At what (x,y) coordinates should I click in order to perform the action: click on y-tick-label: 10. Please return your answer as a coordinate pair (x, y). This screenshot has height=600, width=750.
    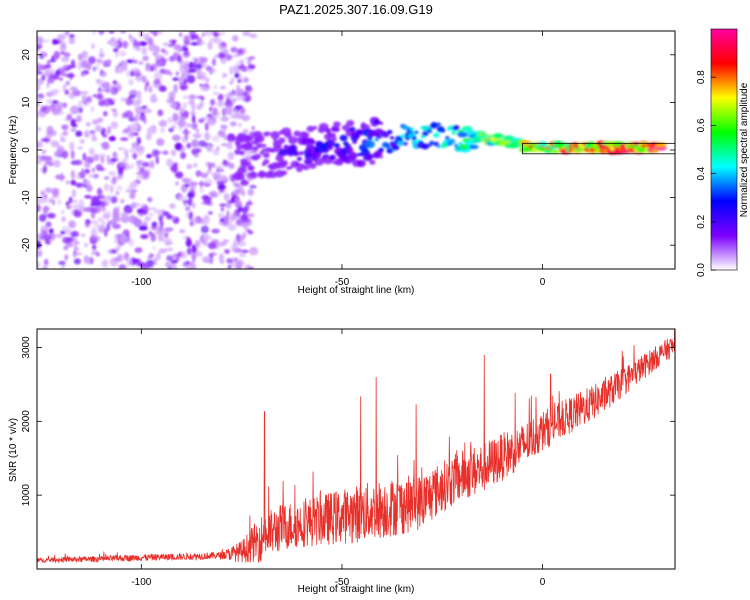
    Looking at the image, I should click on (26, 102).